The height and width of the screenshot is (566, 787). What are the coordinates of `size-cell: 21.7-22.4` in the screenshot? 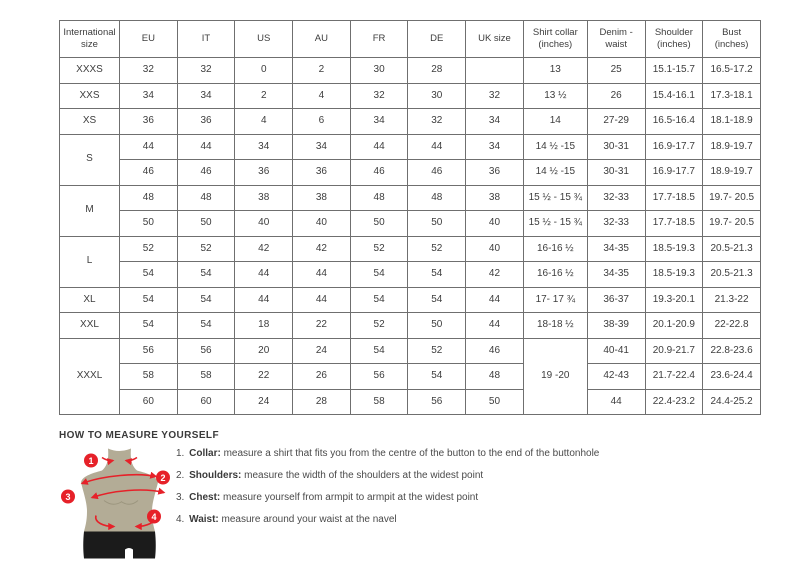 It's located at (674, 376).